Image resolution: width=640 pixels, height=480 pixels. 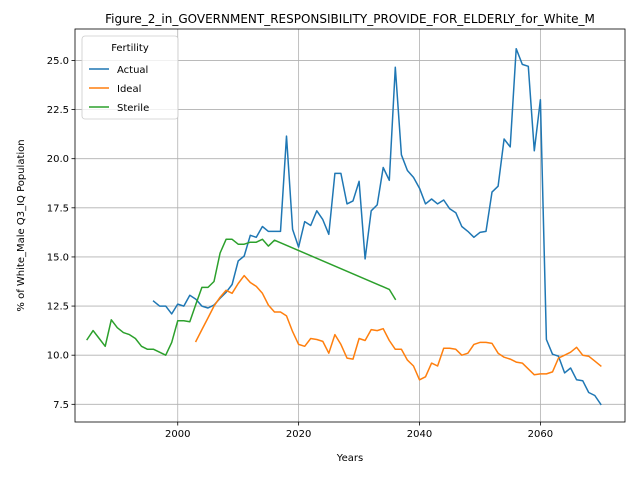 I want to click on y-tick-label: 7.5, so click(x=61, y=405).